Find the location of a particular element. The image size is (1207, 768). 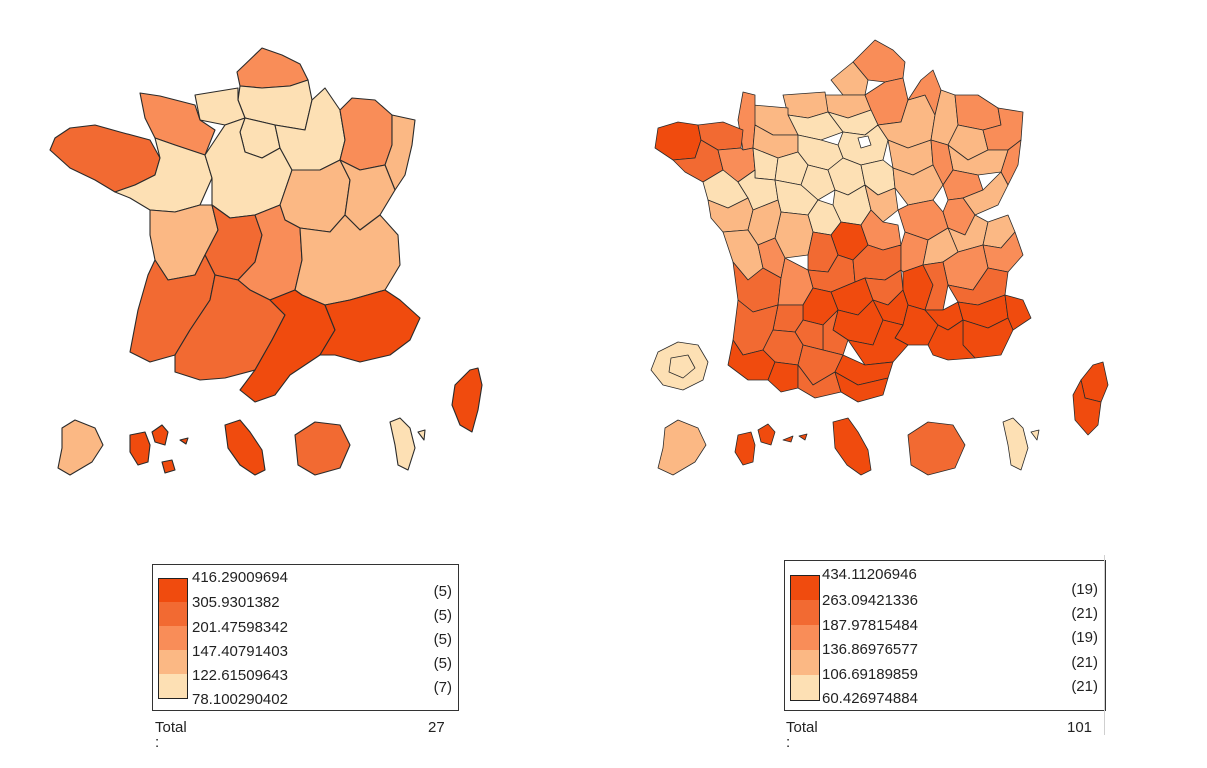

dept-nord is located at coordinates (879, 61).